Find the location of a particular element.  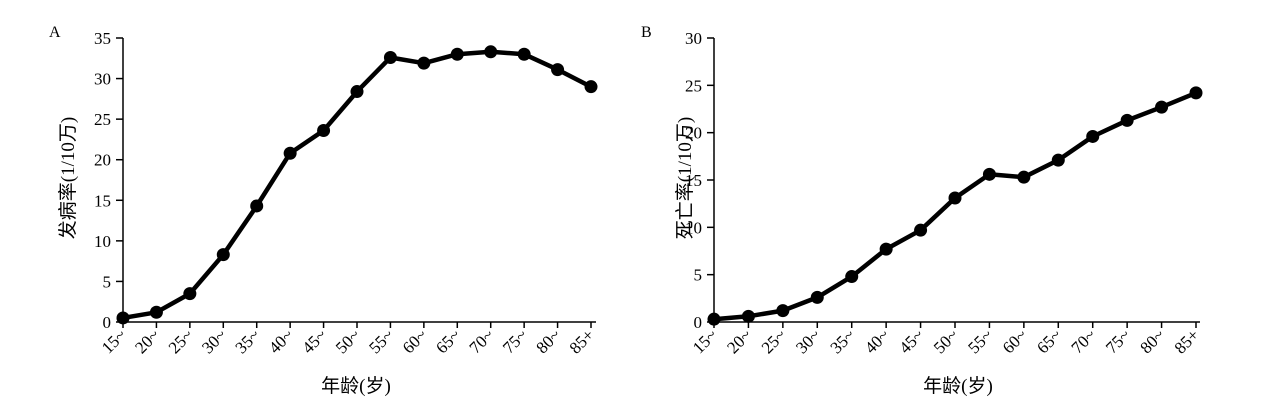

panel-b-x-tick-label: 40~ is located at coordinates (877, 341).